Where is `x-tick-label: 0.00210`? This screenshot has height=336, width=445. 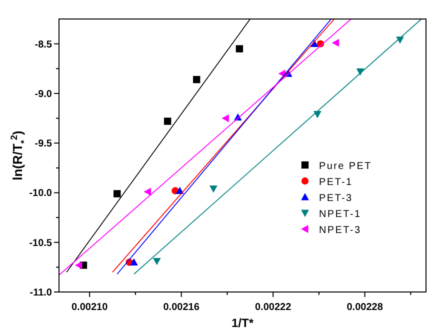 x-tick-label: 0.00210 is located at coordinates (90, 307).